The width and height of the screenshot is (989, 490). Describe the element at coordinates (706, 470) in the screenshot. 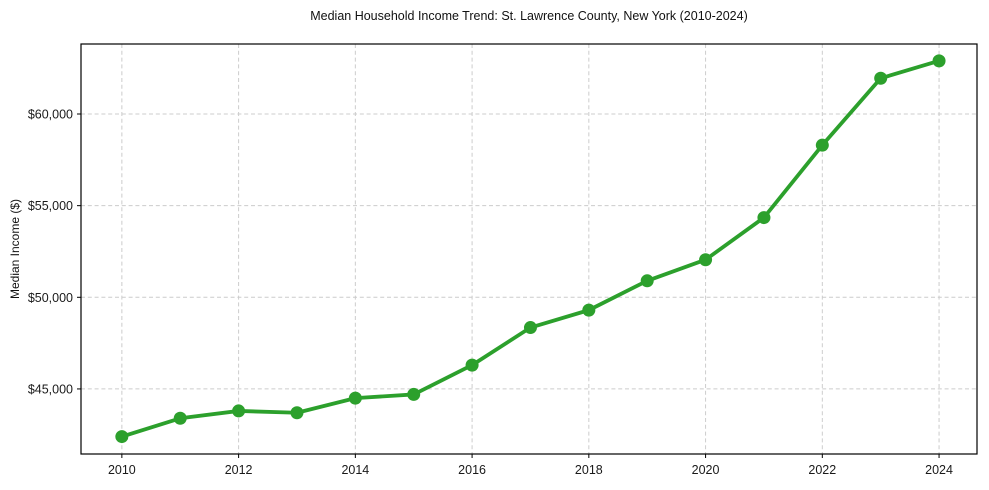

I see `x-tick-label: 2020` at that location.